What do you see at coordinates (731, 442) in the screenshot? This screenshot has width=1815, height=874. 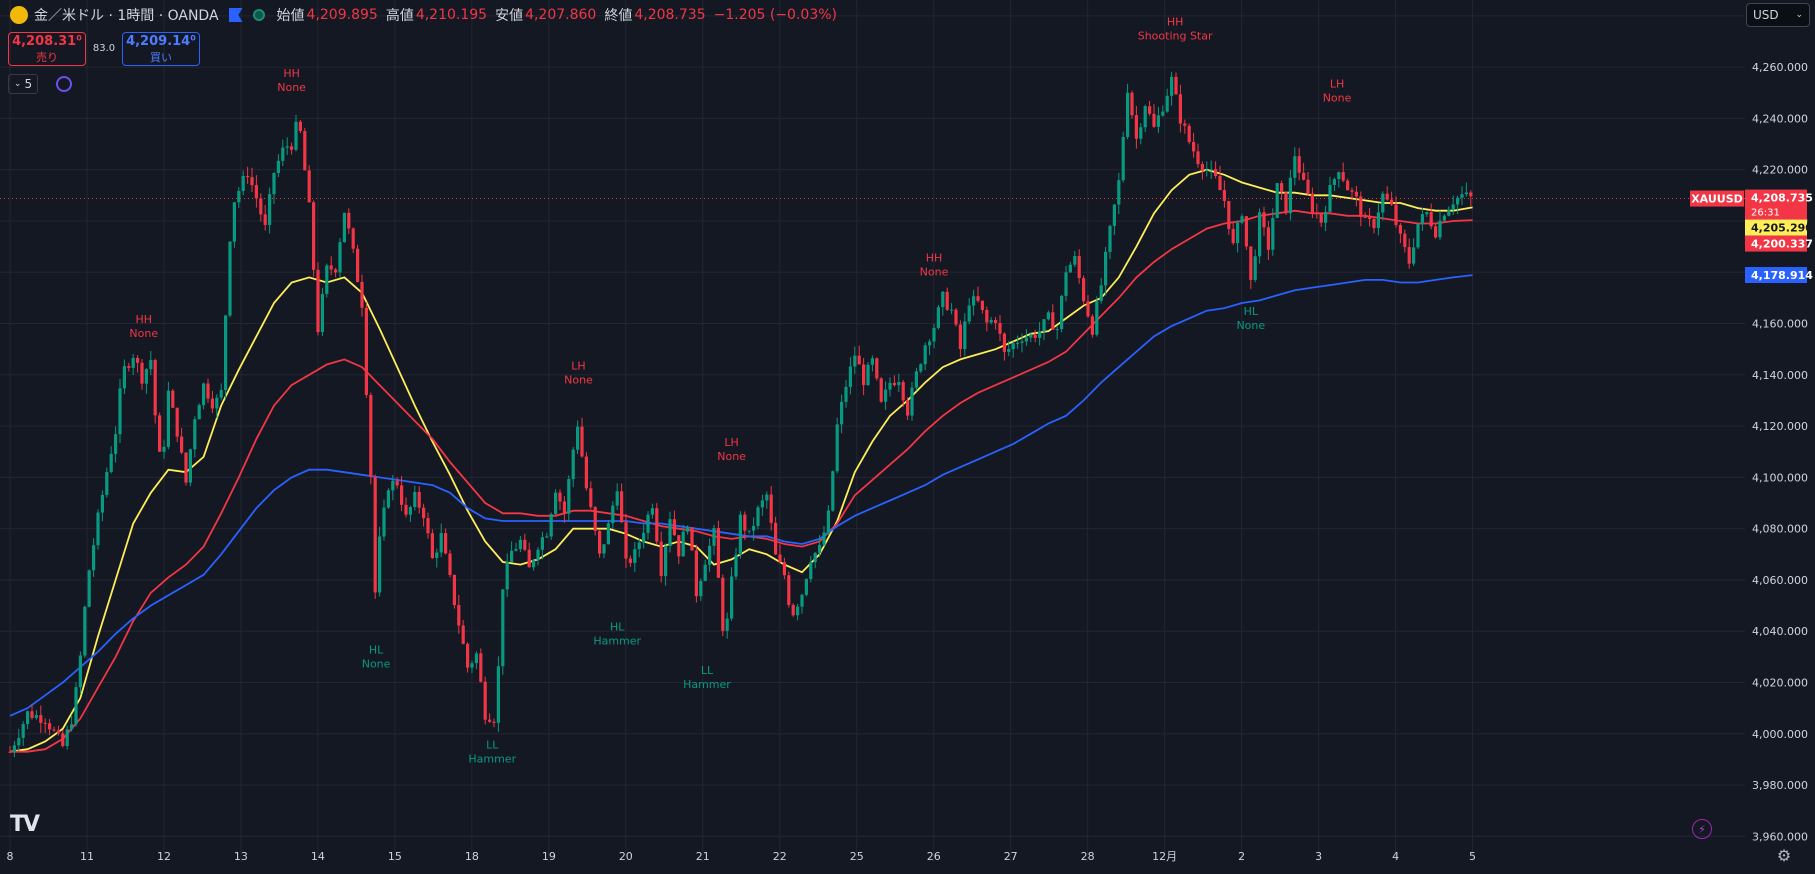 I see `pattern-label-top: LH` at bounding box center [731, 442].